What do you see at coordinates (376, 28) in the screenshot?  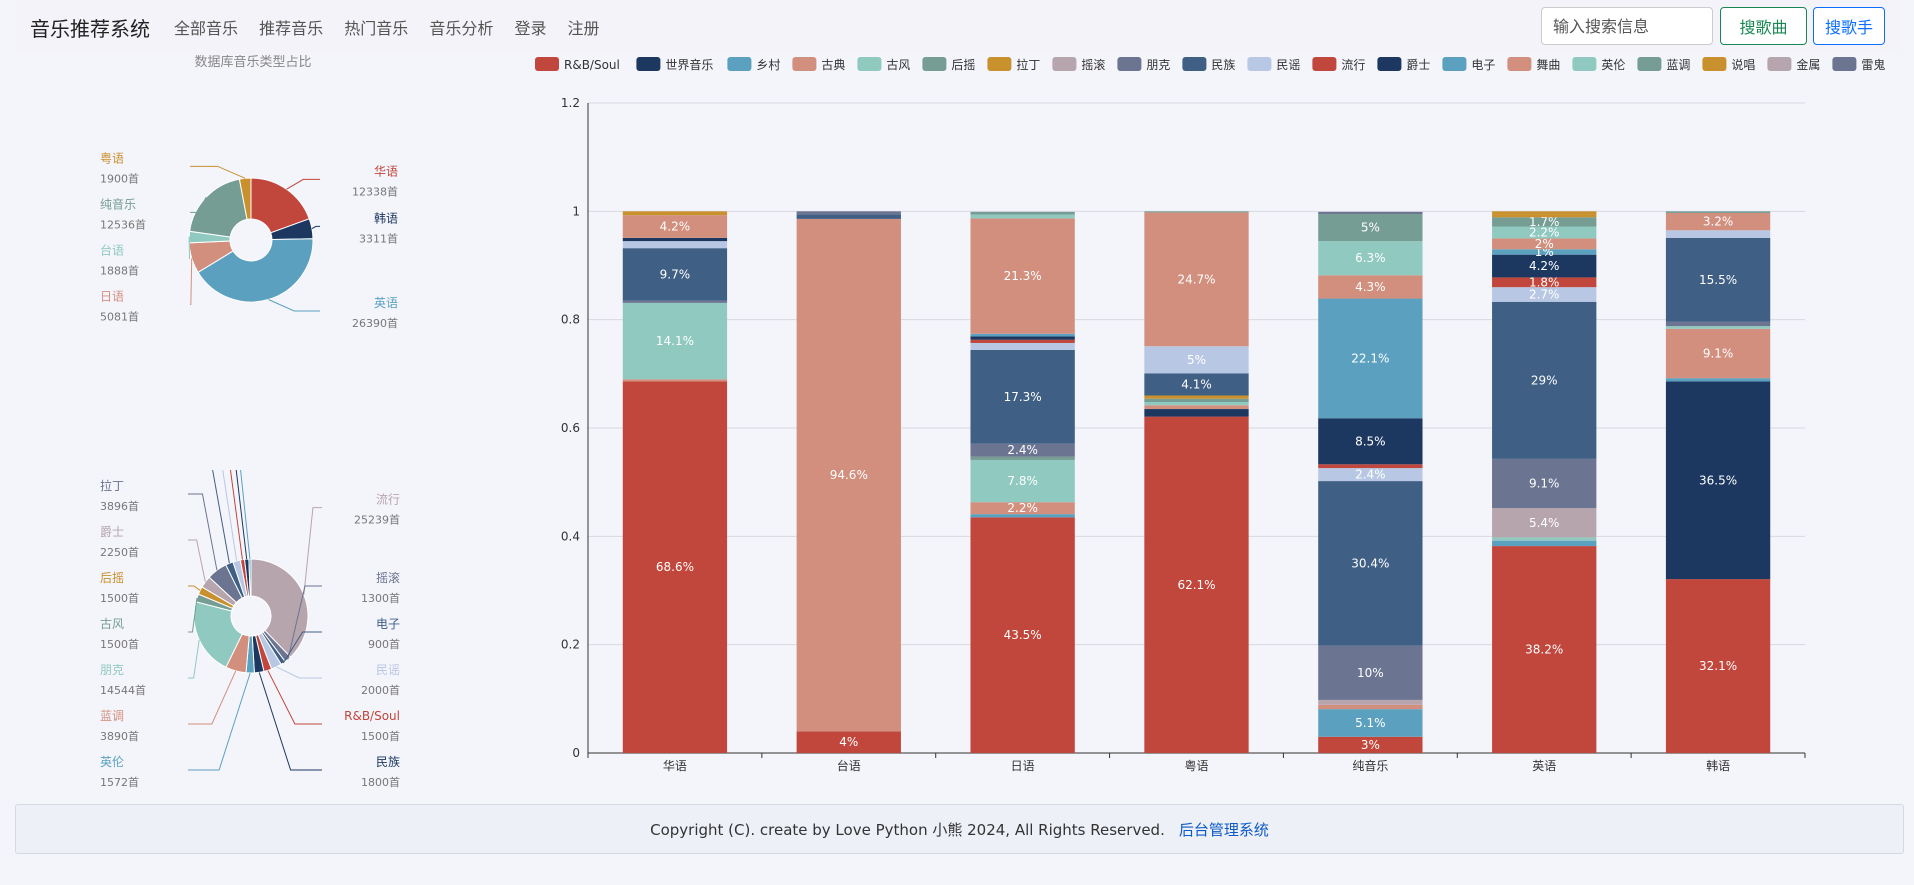 I see `nav-hot-music: 热门音乐` at bounding box center [376, 28].